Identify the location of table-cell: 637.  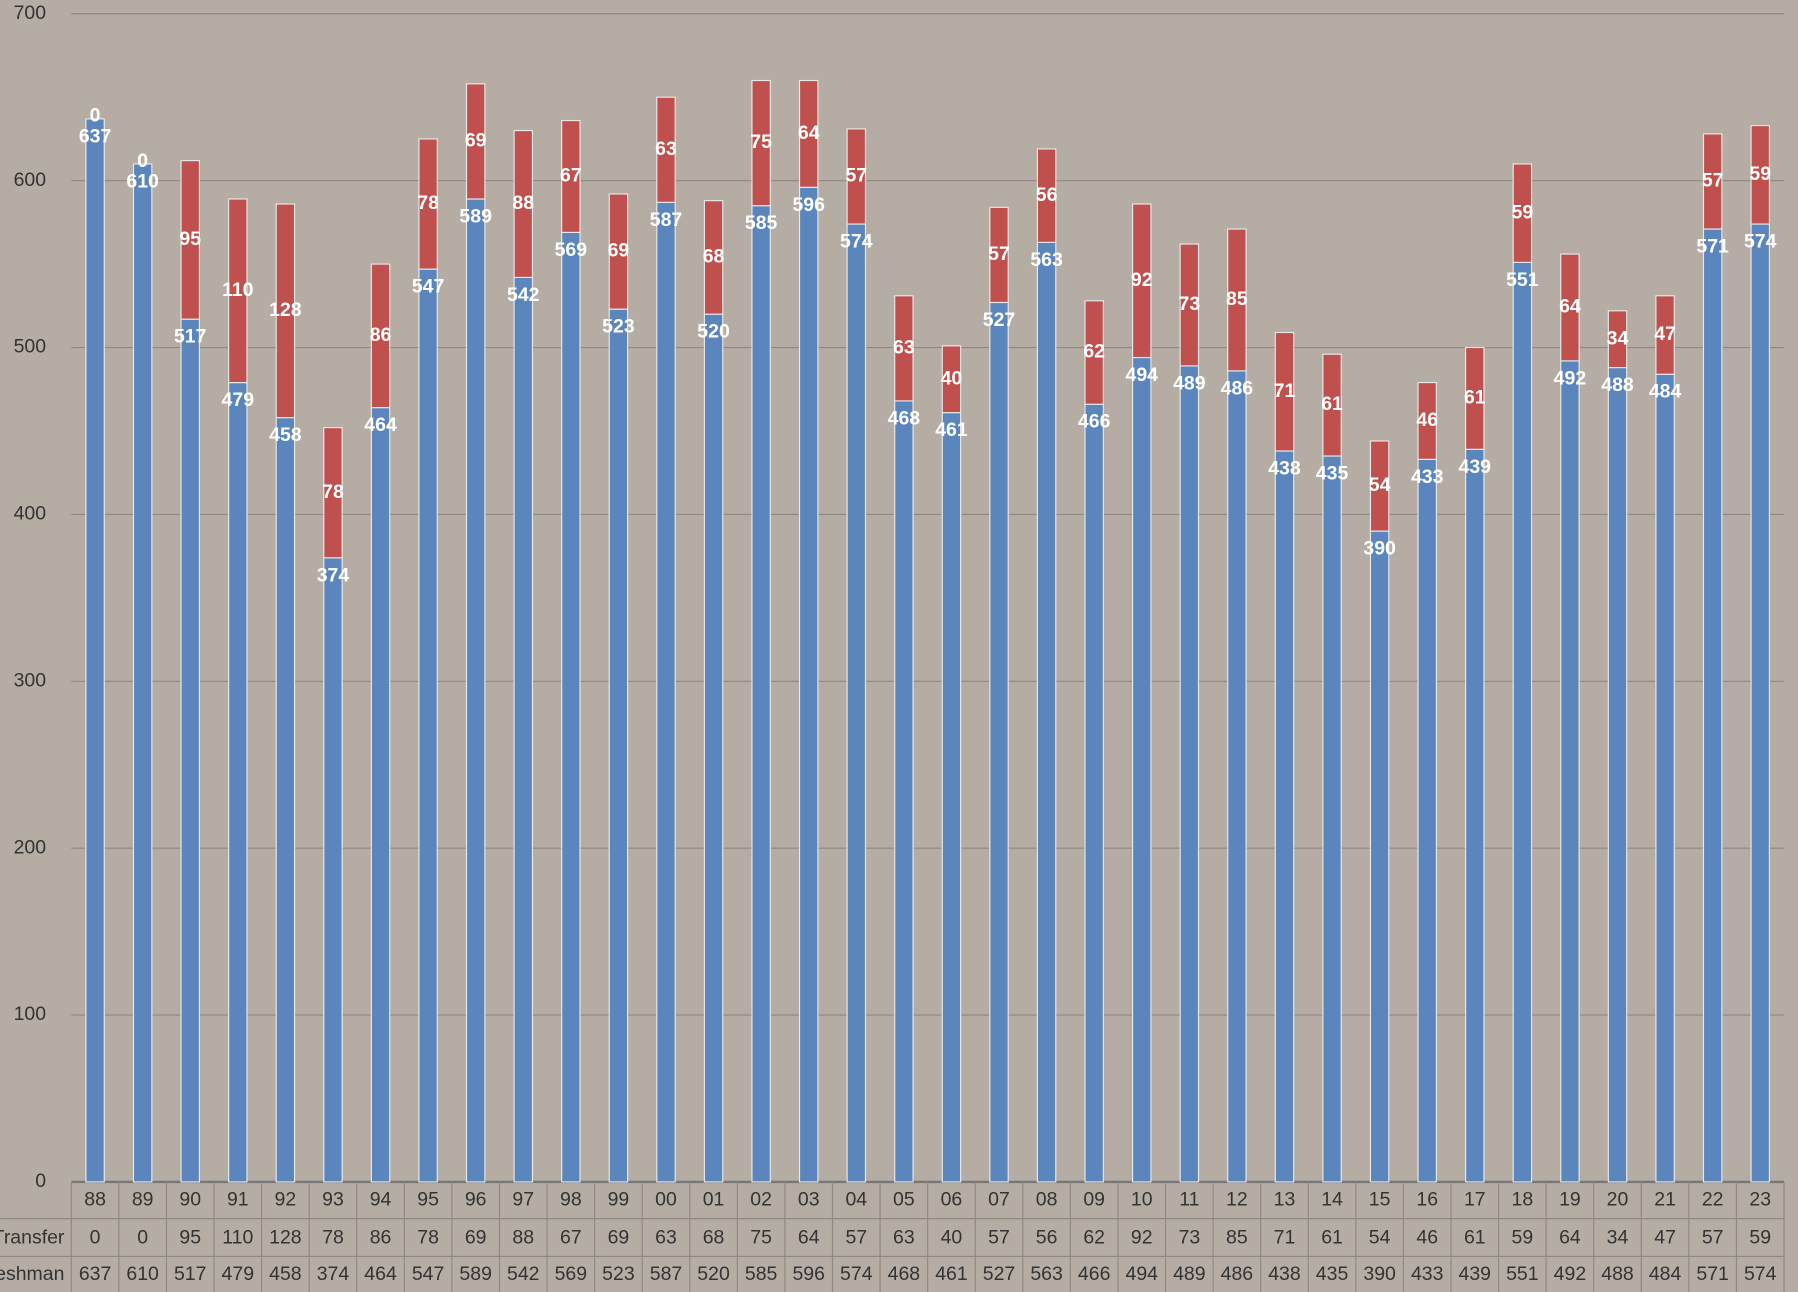
(95, 1274).